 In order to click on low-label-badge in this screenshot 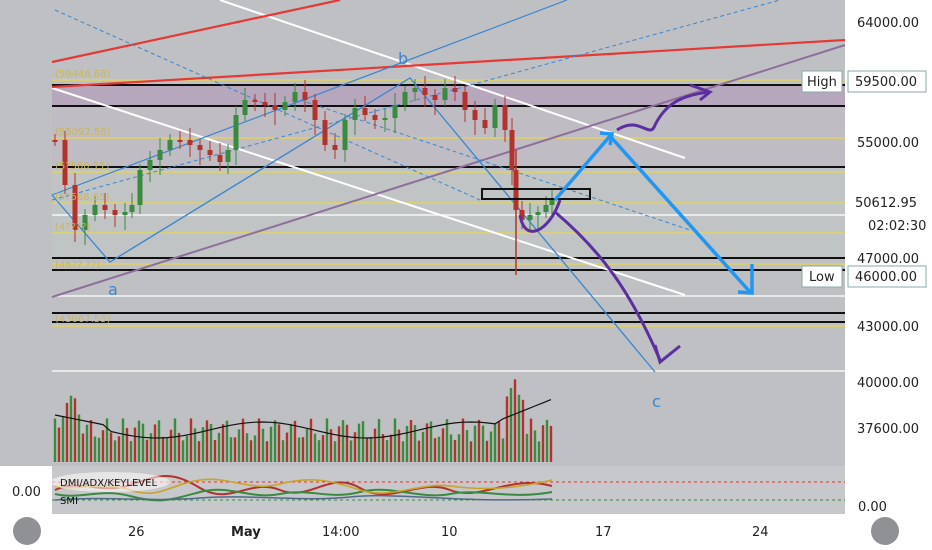, I will do `click(822, 276)`.